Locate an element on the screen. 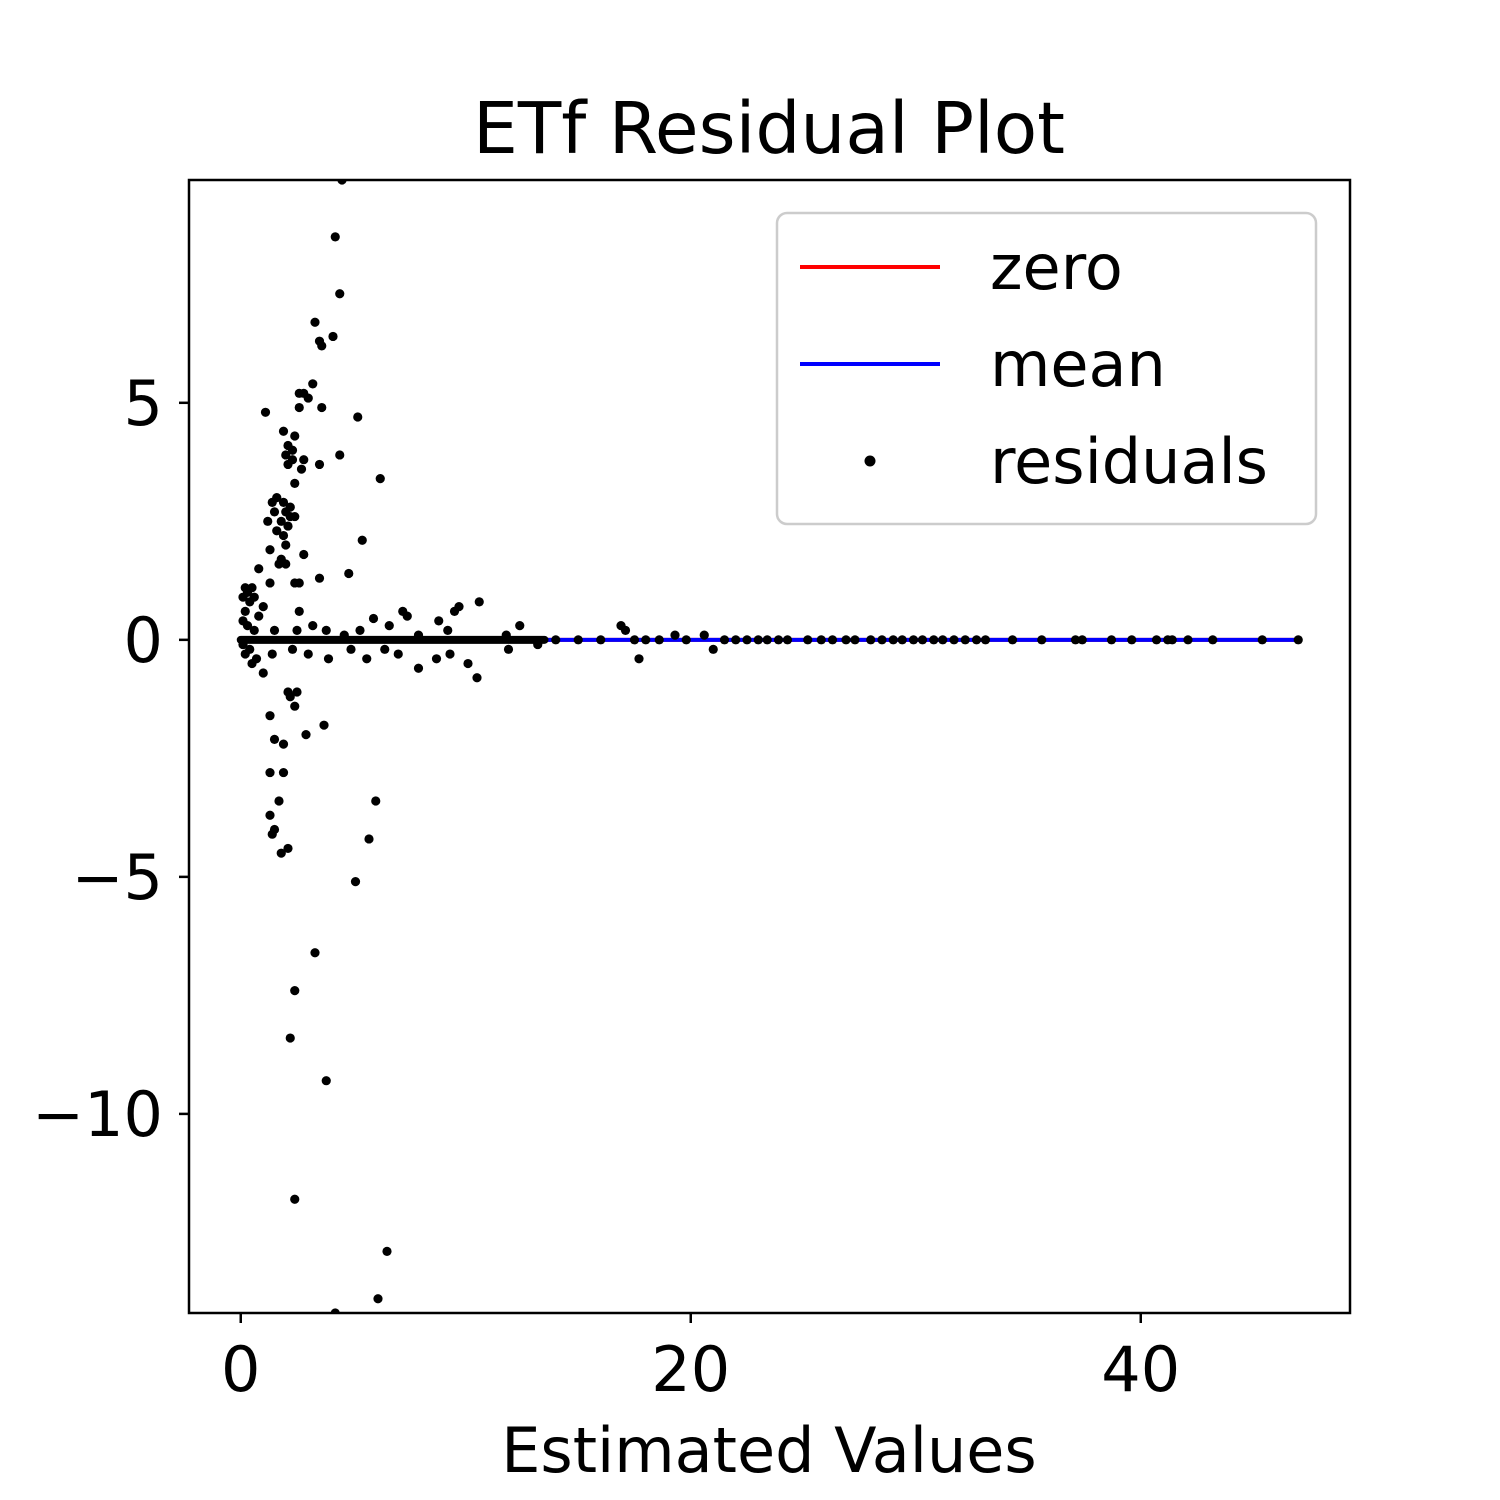 This screenshot has width=1500, height=1500. y-axis-ticks: 5 0 −5 −10 is located at coordinates (110, 759).